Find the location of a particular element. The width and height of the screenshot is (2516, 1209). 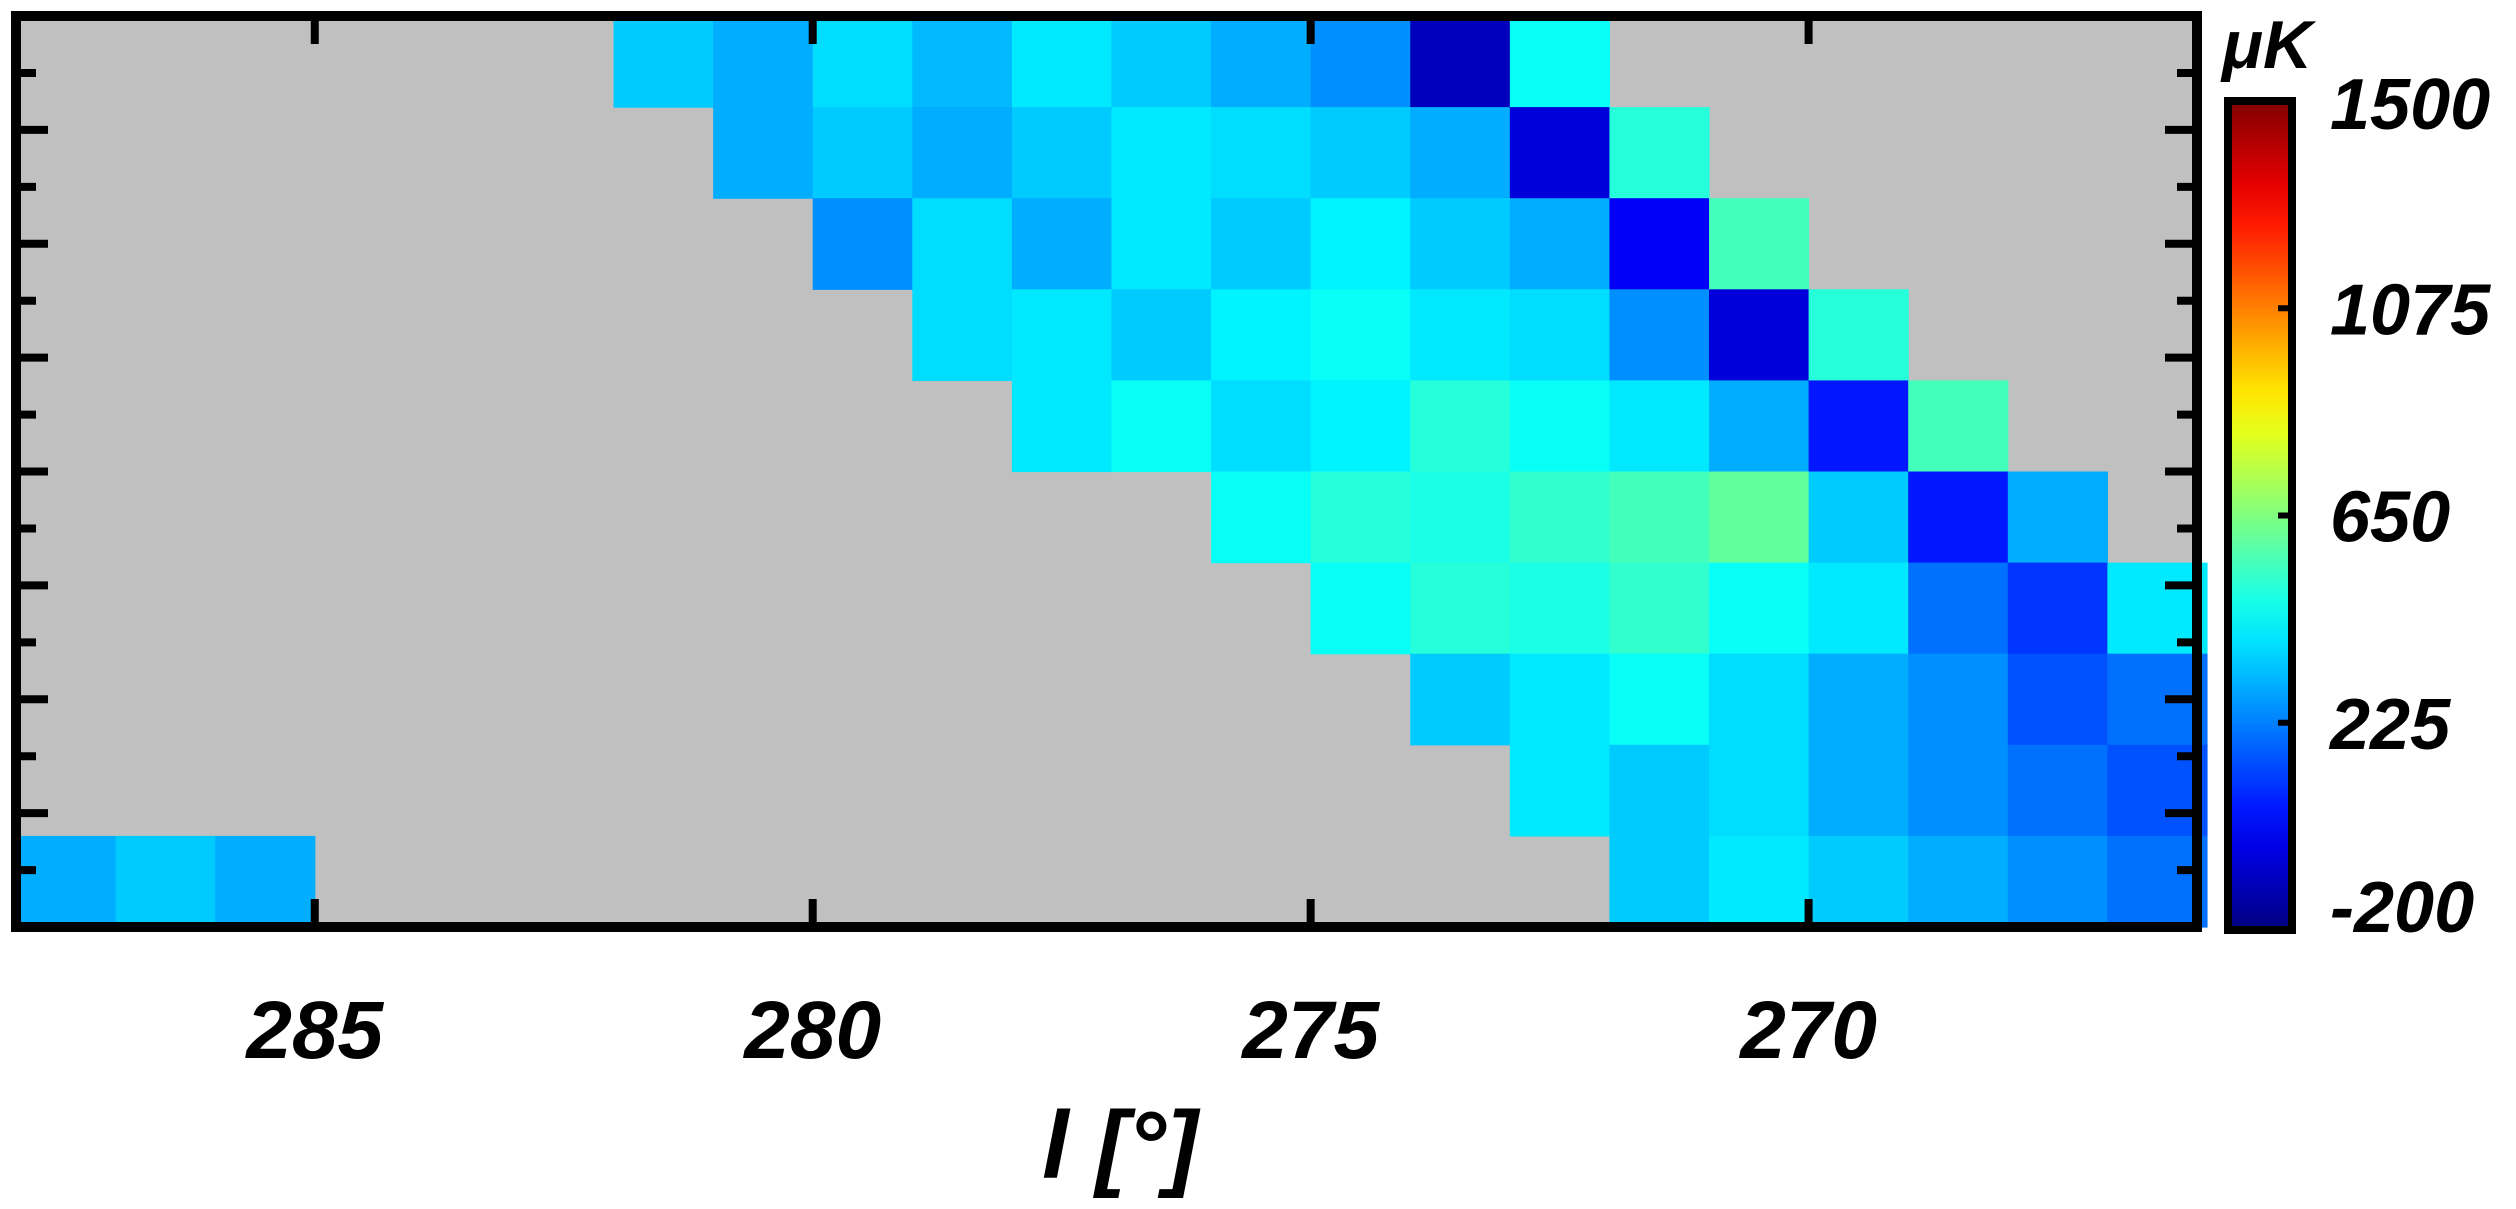

x-tick-label: 280 is located at coordinates (811, 1030).